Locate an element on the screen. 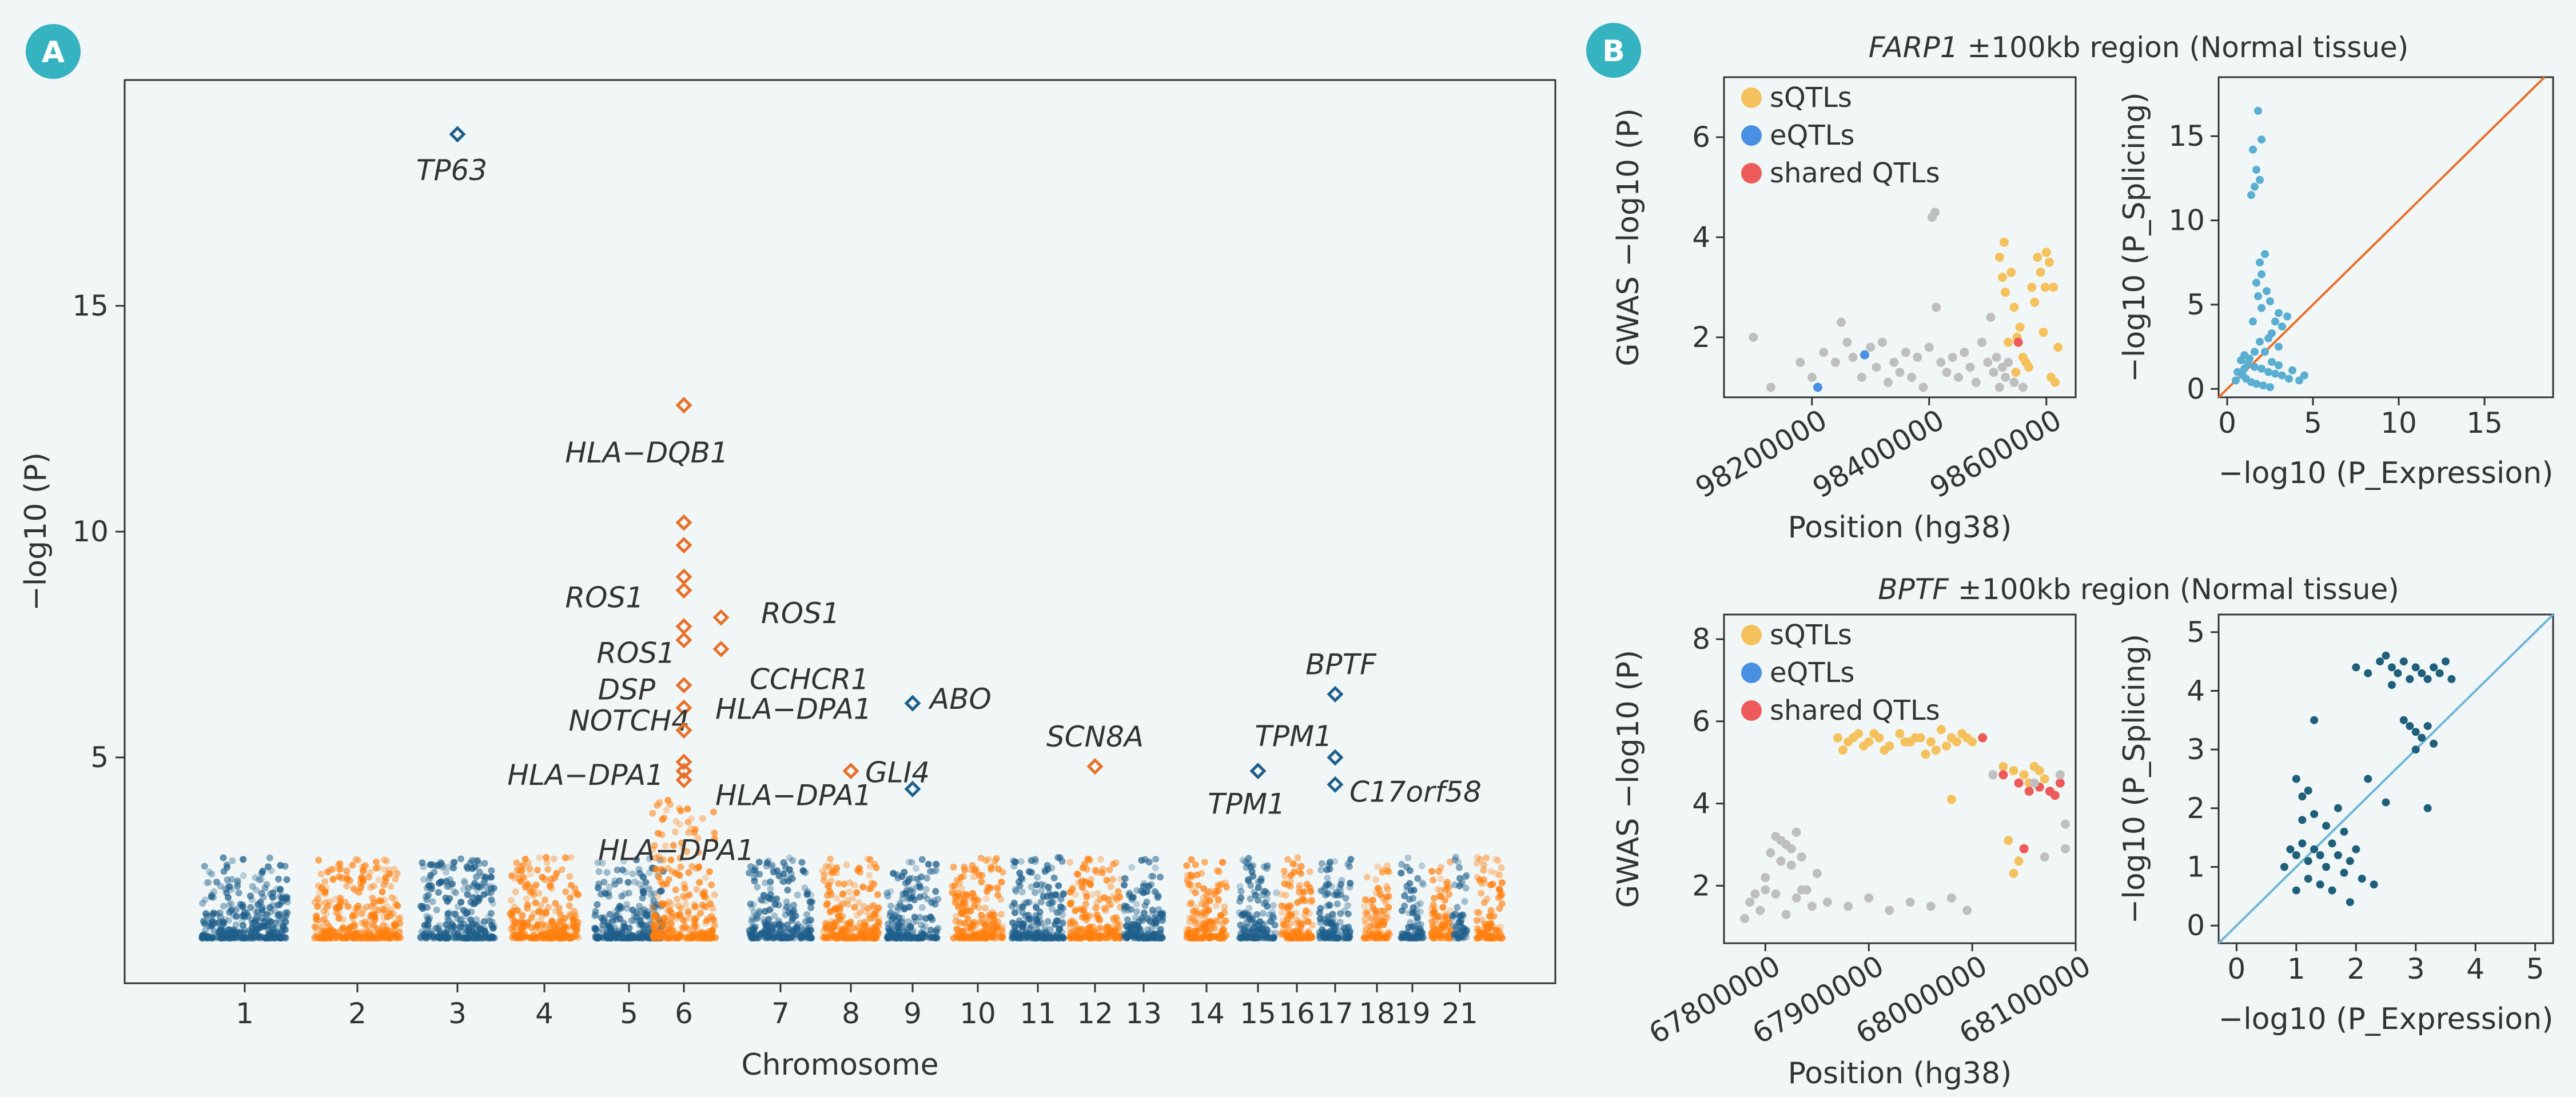 The image size is (2576, 1097). panelB3-legend-label: eQTLs is located at coordinates (1812, 673).